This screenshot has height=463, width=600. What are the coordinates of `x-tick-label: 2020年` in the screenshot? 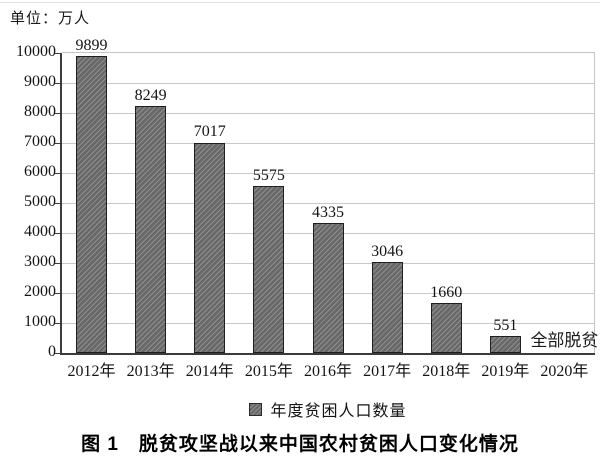 It's located at (564, 371).